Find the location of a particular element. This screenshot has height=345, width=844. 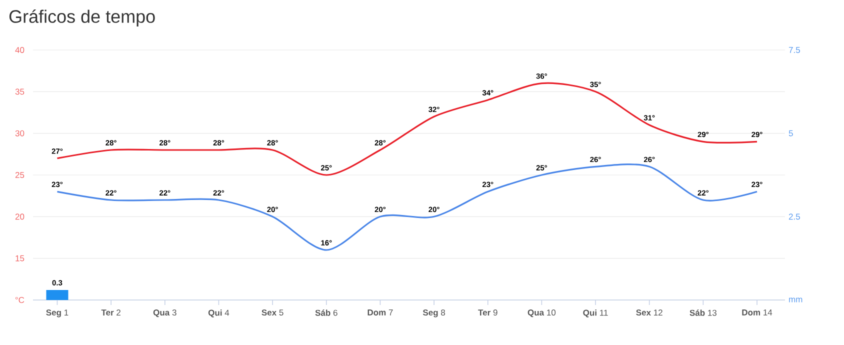

y-tick-label: °C is located at coordinates (19, 299).